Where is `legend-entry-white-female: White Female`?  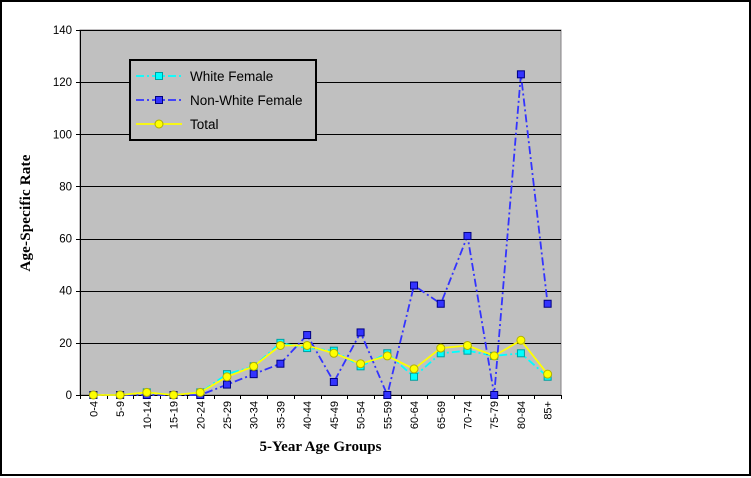 legend-entry-white-female: White Female is located at coordinates (223, 76).